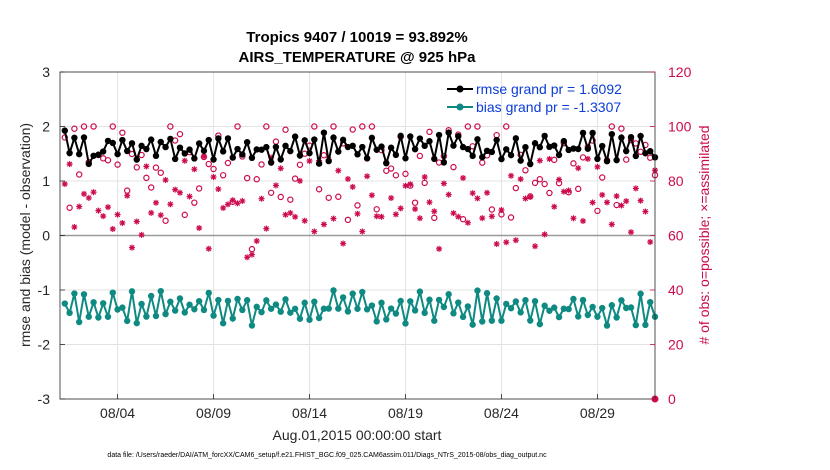  I want to click on y-axis-left: -3 -2 -1 0 1 2 3, so click(51, 235).